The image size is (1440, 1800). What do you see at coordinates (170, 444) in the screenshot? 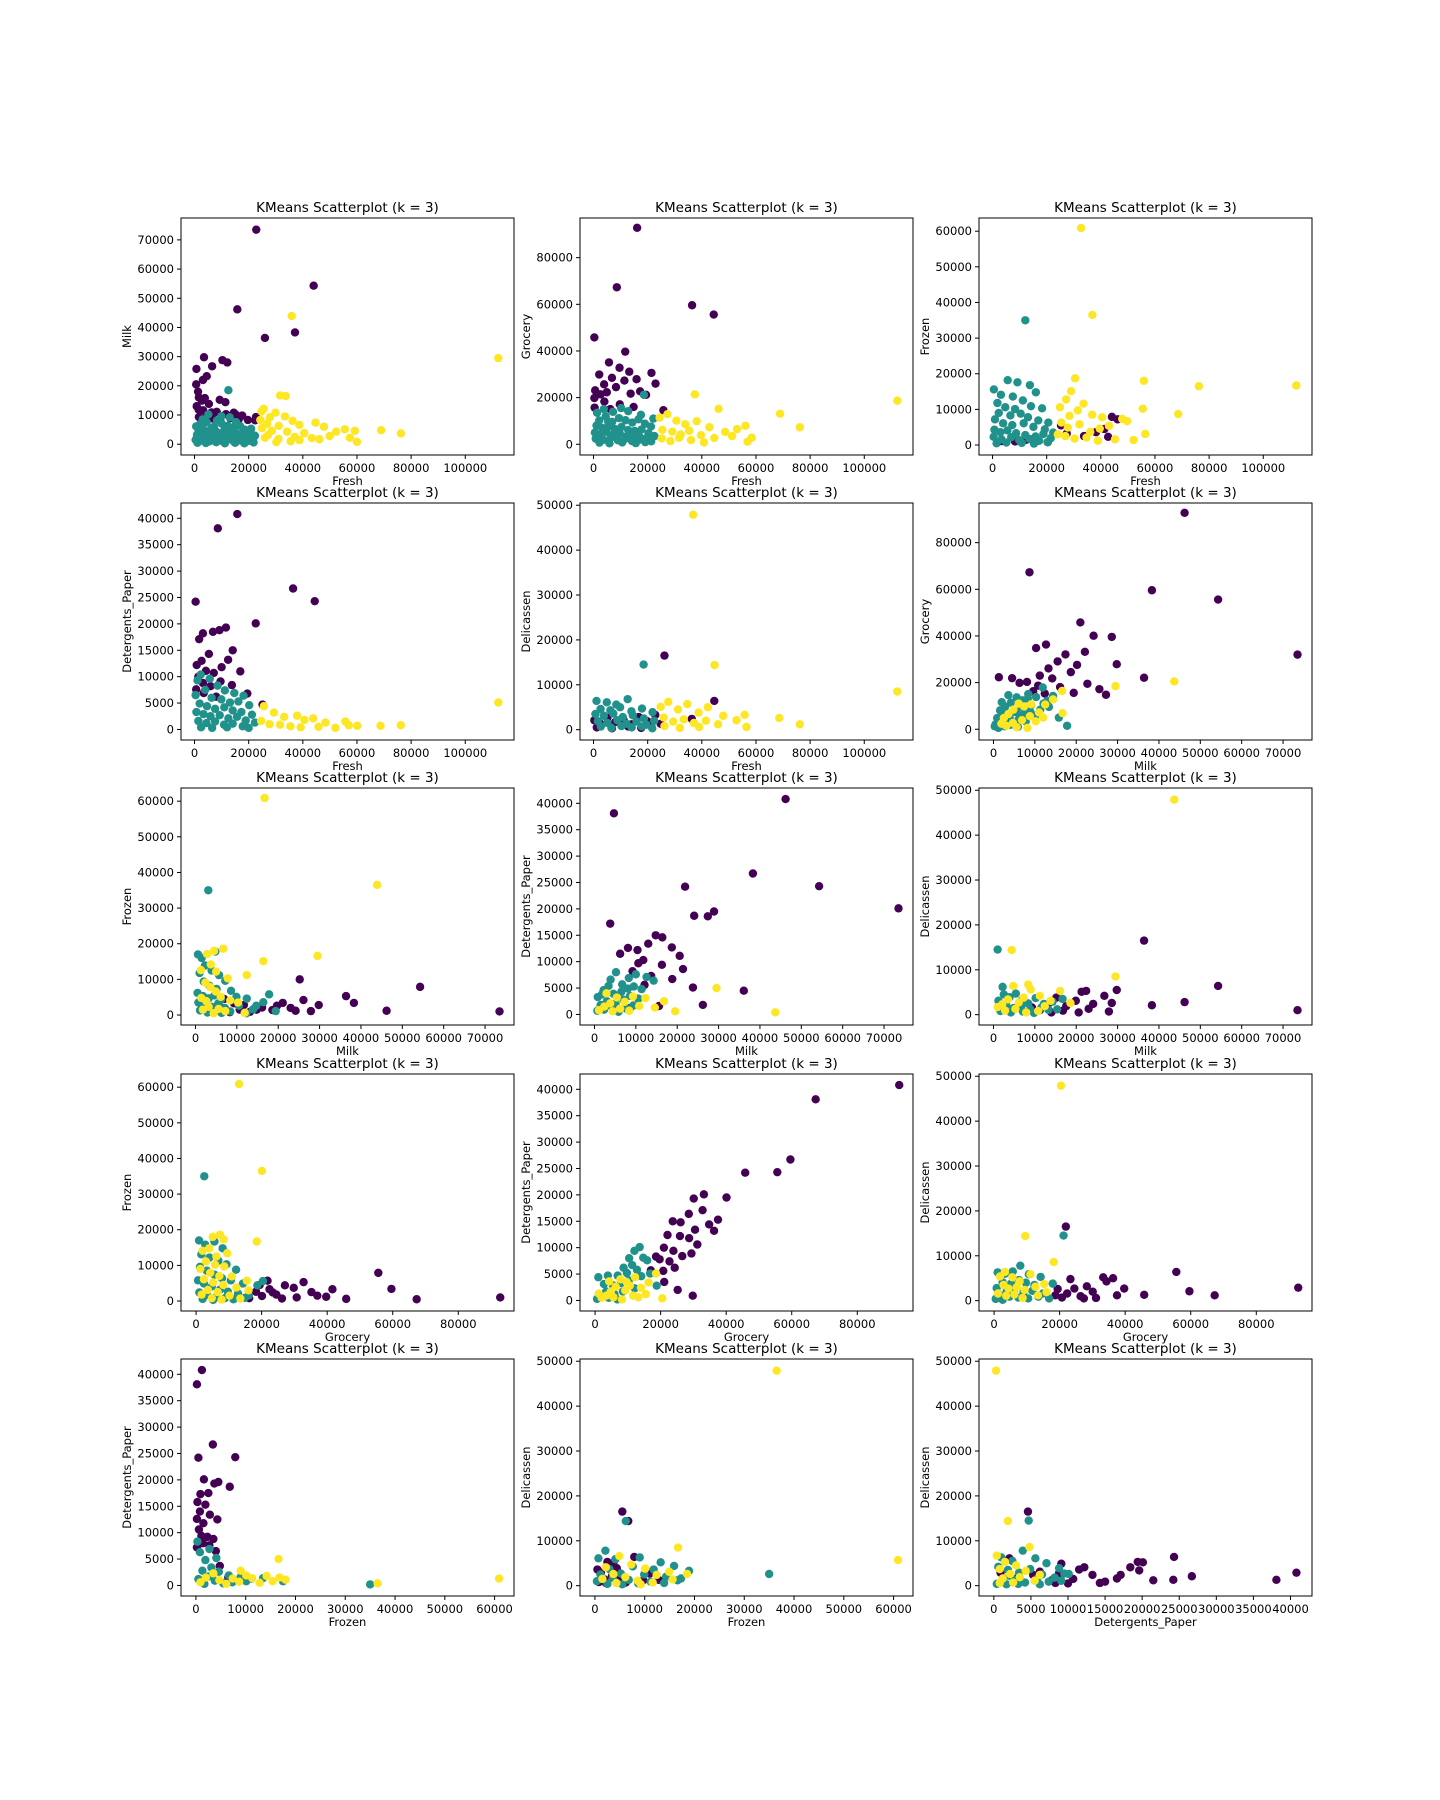
I see `y-tick-label: 0` at bounding box center [170, 444].